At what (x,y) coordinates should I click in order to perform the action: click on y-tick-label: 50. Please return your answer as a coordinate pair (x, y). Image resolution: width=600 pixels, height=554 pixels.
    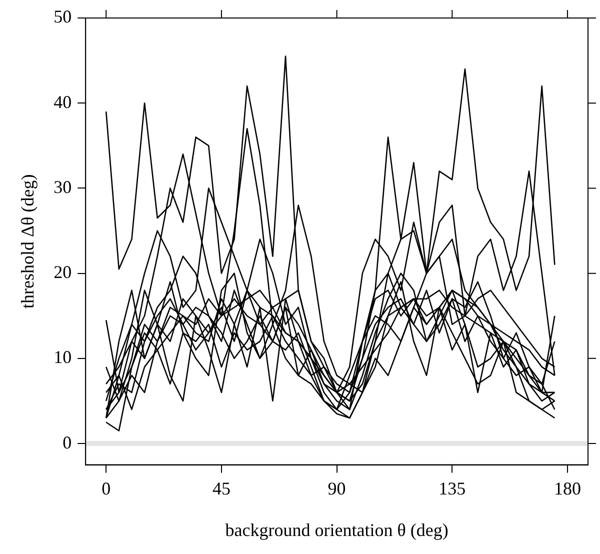
    Looking at the image, I should click on (63, 16).